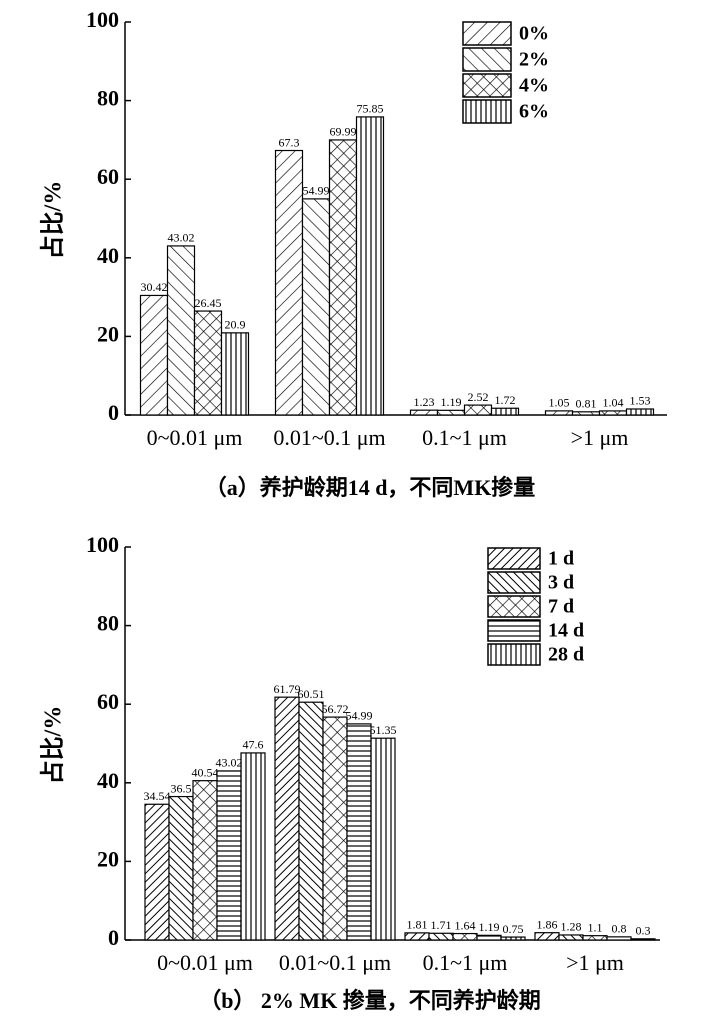 The height and width of the screenshot is (1032, 720). I want to click on value-label: 1.04, so click(613, 403).